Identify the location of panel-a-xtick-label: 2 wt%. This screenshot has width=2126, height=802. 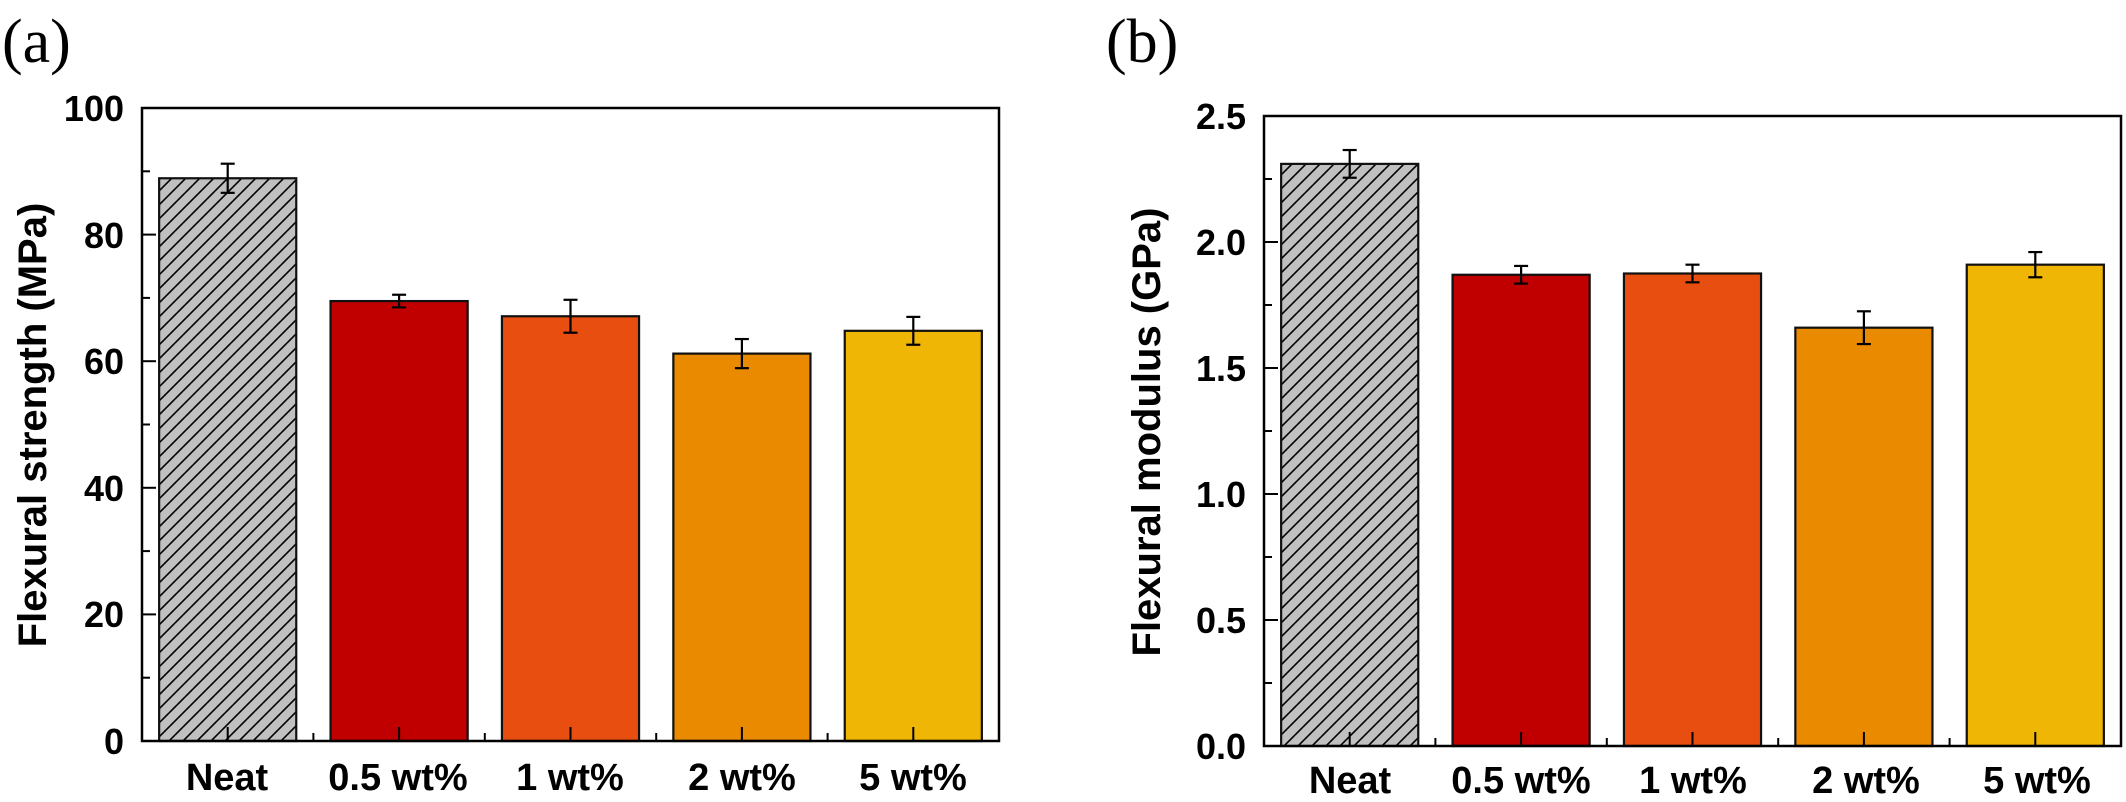
(742, 778).